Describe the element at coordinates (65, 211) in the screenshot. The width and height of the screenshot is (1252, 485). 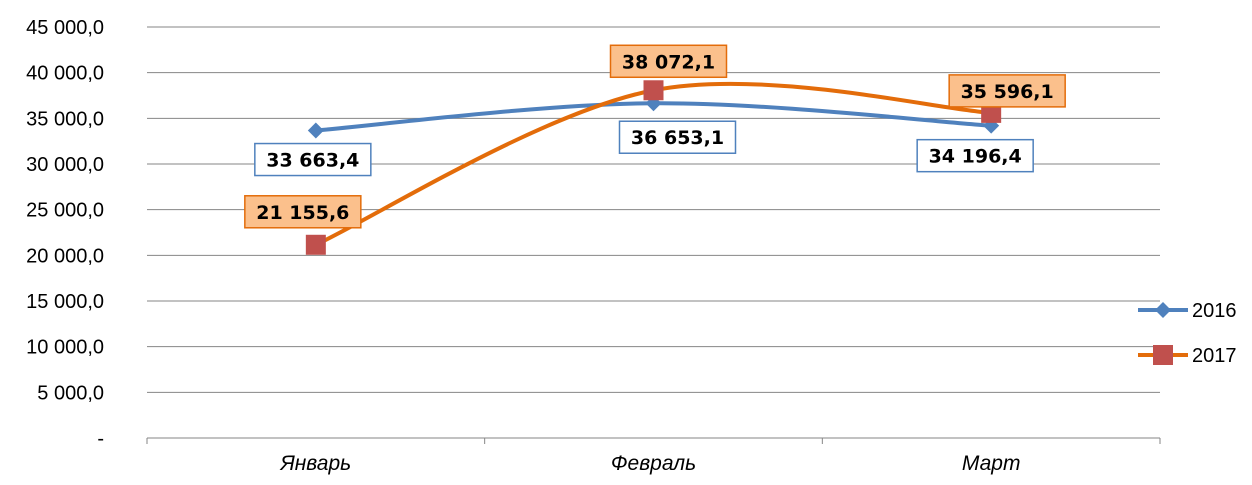
I see `y-tick-label: 25 000,0` at that location.